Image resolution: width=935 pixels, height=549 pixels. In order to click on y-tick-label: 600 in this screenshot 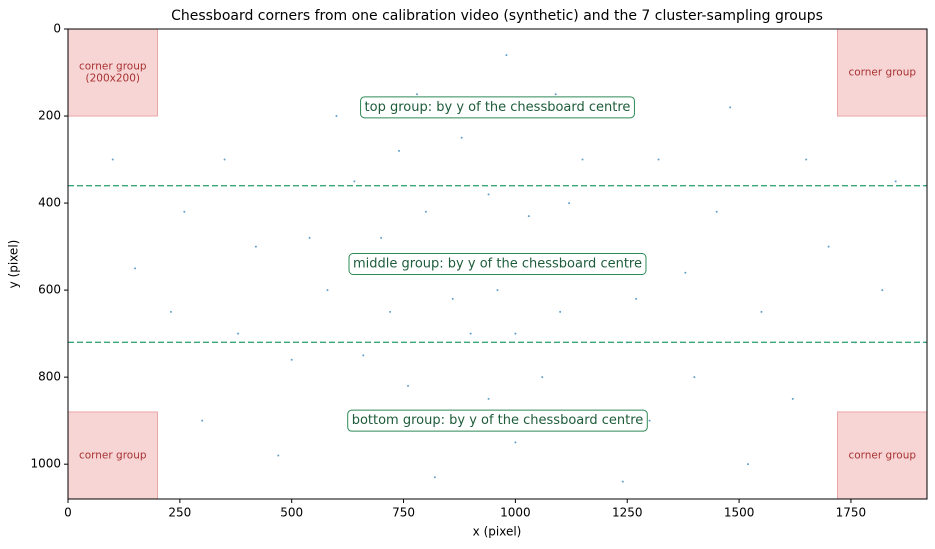, I will do `click(49, 290)`.